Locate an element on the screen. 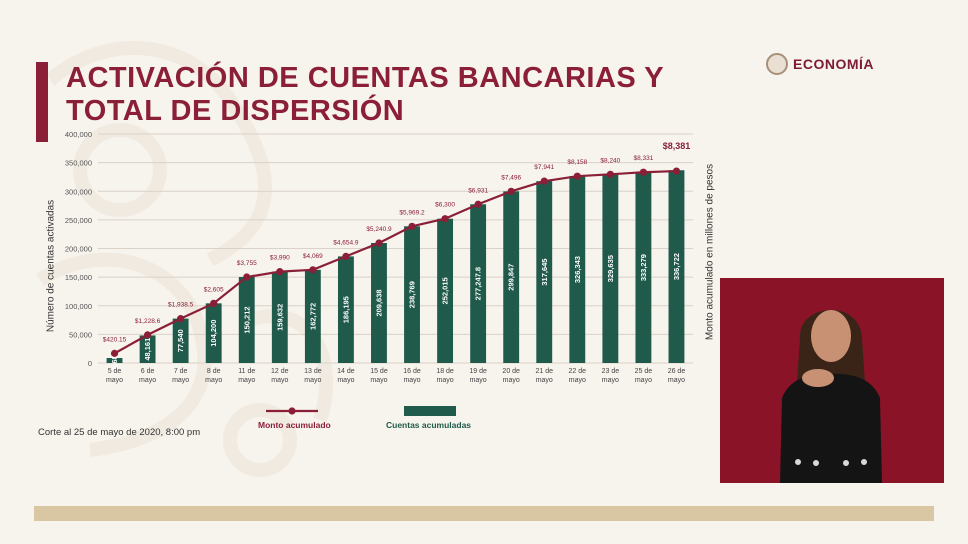 The width and height of the screenshot is (968, 544). government-seal-icon is located at coordinates (777, 64).